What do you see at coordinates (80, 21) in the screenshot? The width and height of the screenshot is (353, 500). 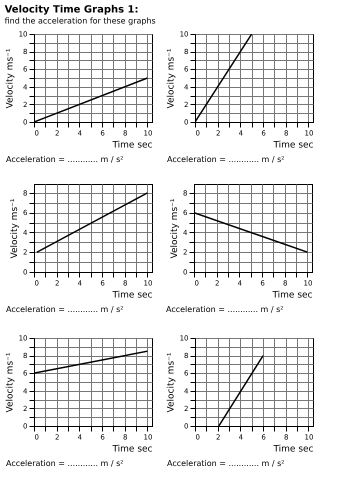 I see `chart-subtitle: find the acceleration for these graphs` at bounding box center [80, 21].